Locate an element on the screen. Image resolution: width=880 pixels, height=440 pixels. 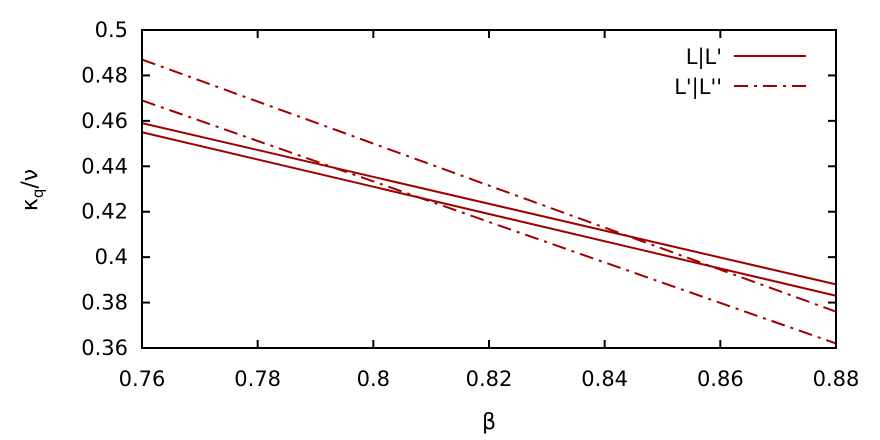
x-axis-label: β is located at coordinates (489, 422).